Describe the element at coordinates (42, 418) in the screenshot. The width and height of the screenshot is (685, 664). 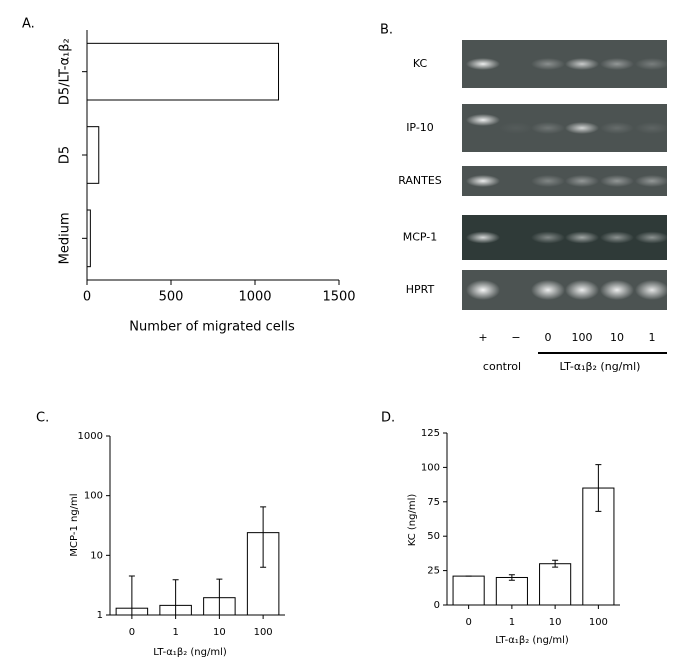
I see `panel-label: C.` at that location.